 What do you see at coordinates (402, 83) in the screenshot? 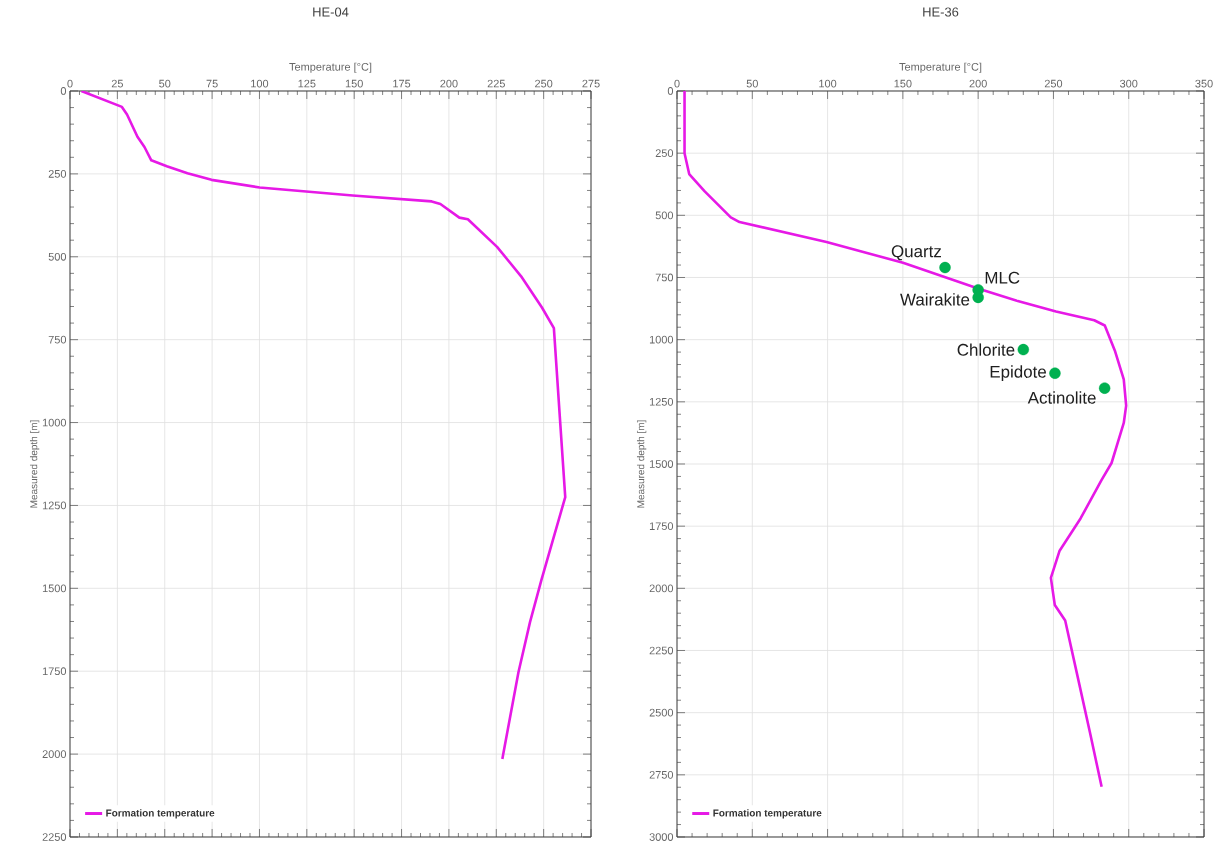
I see `x-tick-label: 175` at bounding box center [402, 83].